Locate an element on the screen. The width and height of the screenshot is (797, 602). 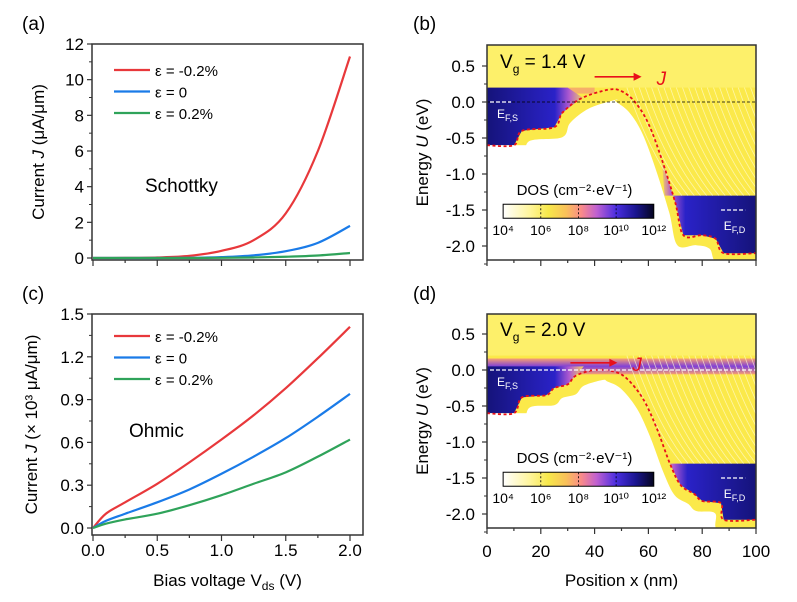
y-tick-label: -0.5 is located at coordinates (460, 138).